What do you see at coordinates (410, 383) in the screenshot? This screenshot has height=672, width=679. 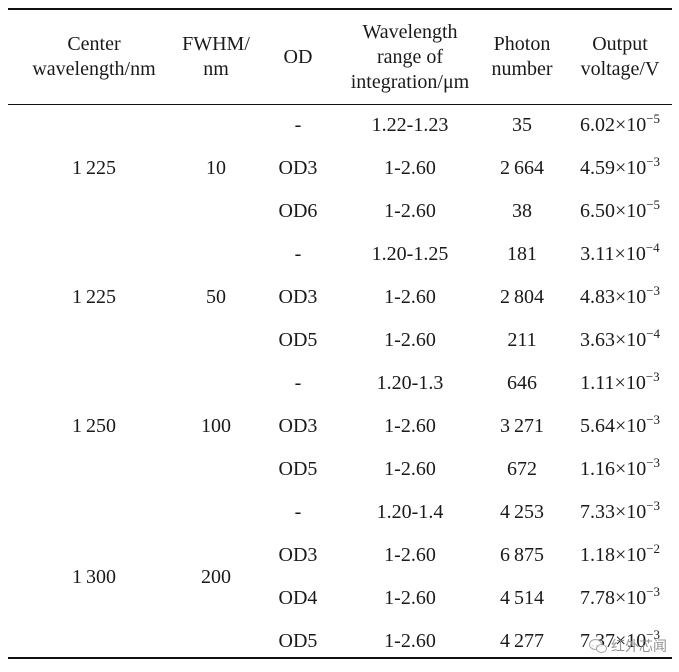 I see `wavelength-range-cell: 1.20-1.3` at bounding box center [410, 383].